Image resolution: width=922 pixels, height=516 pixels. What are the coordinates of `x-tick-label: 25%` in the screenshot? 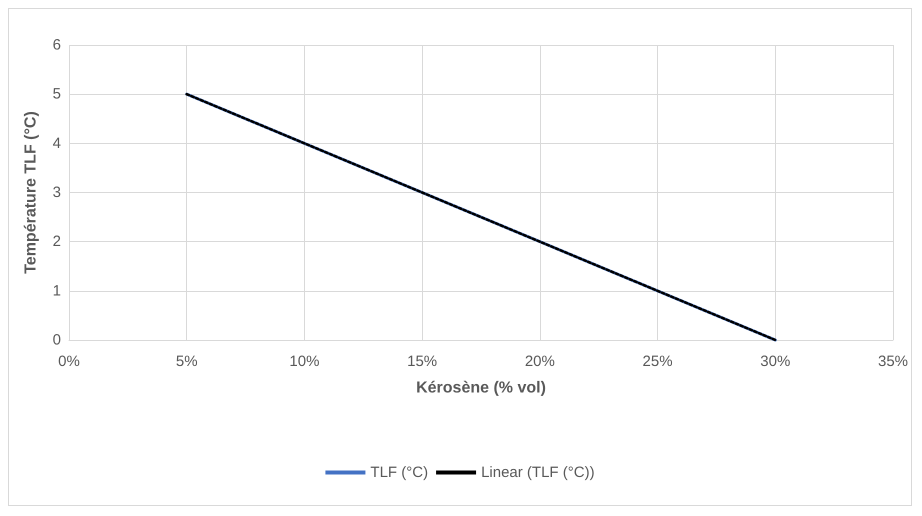 It's located at (657, 361).